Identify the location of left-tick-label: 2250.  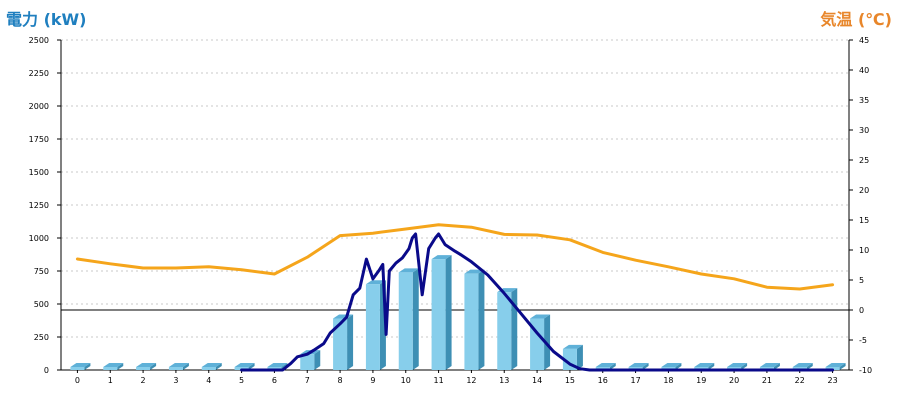
(39, 73).